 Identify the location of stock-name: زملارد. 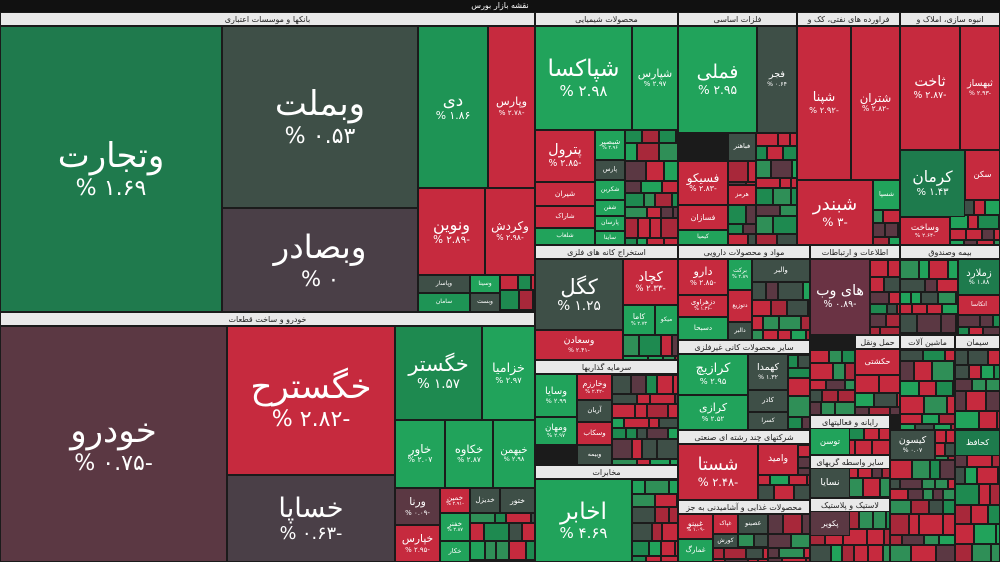
(979, 273).